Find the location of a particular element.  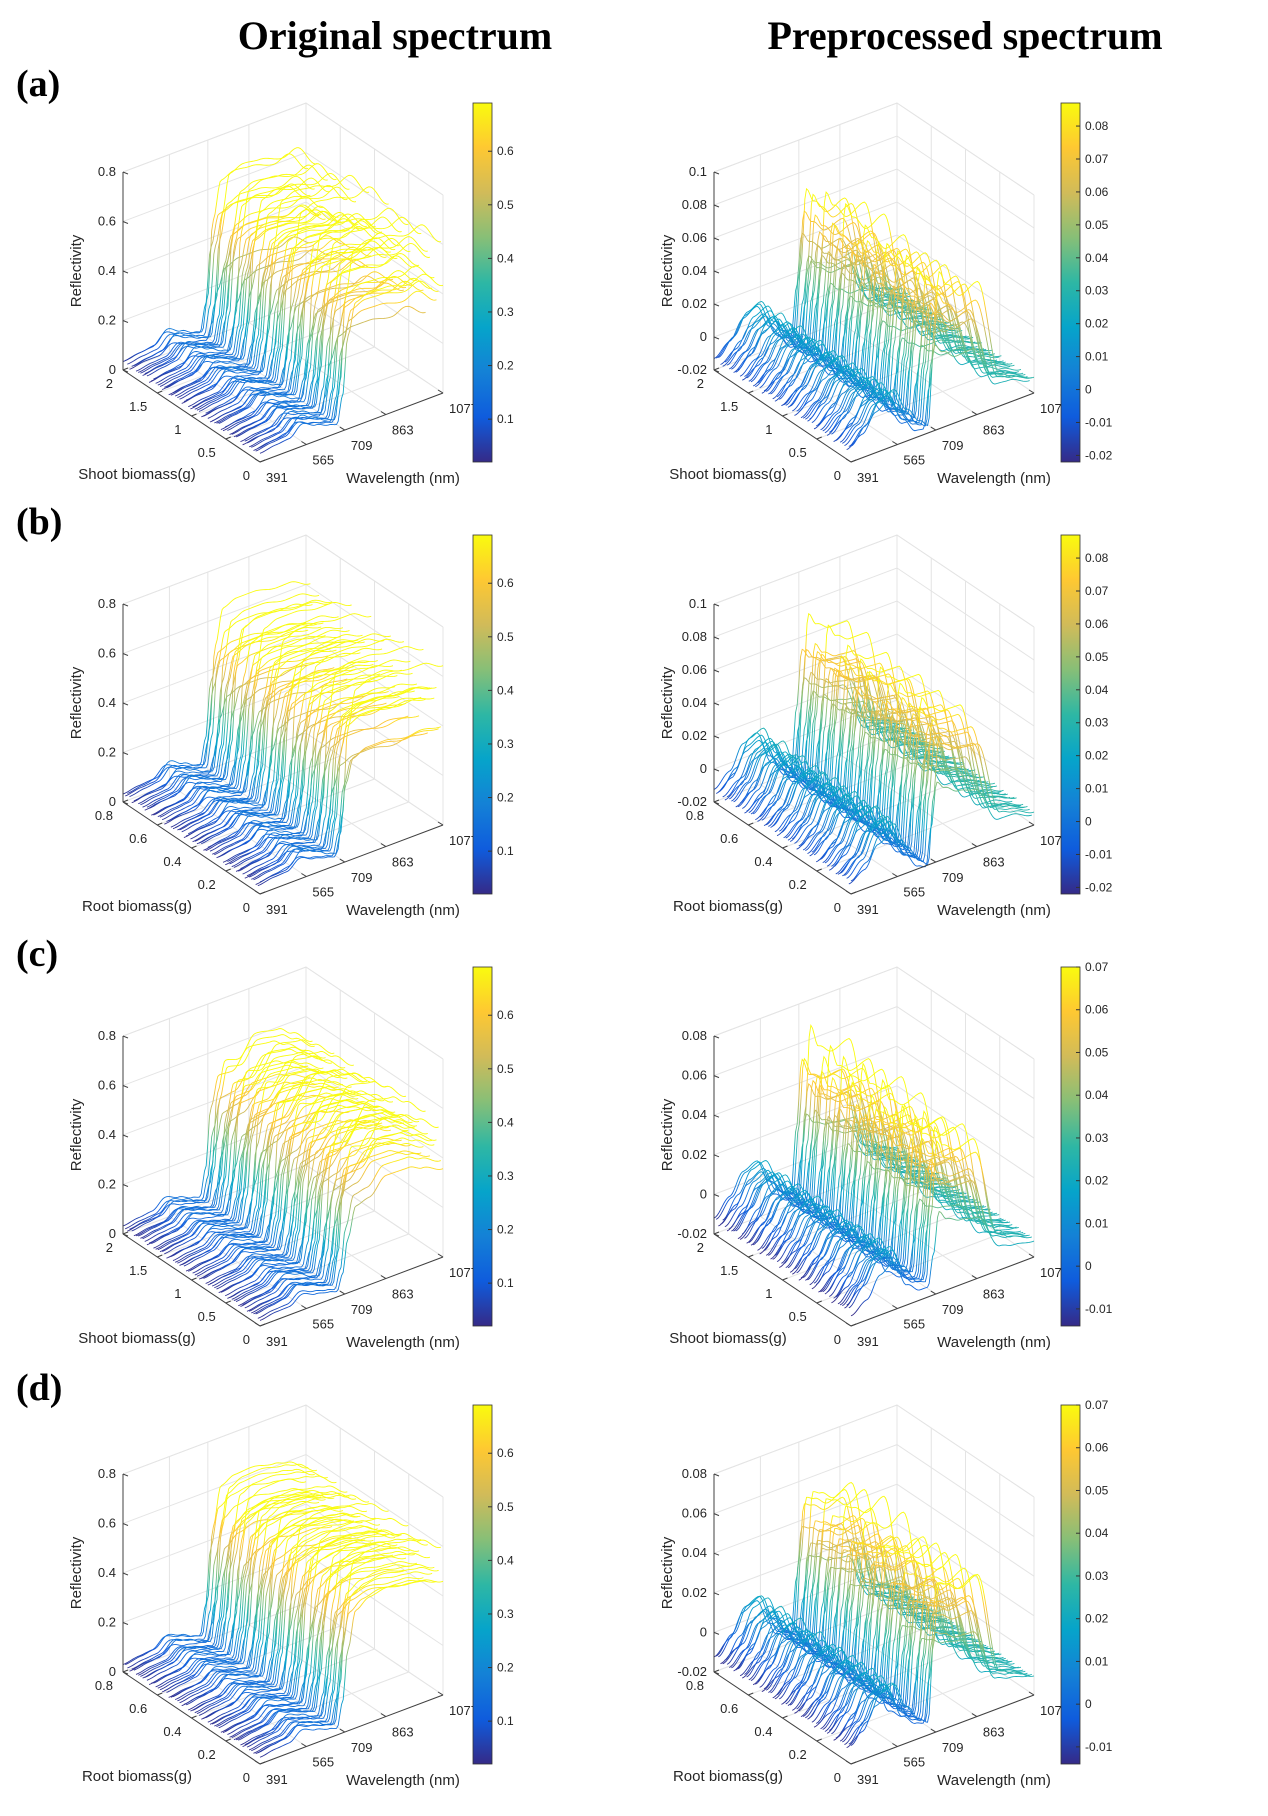

z-tick-label: 0 is located at coordinates (112, 801).